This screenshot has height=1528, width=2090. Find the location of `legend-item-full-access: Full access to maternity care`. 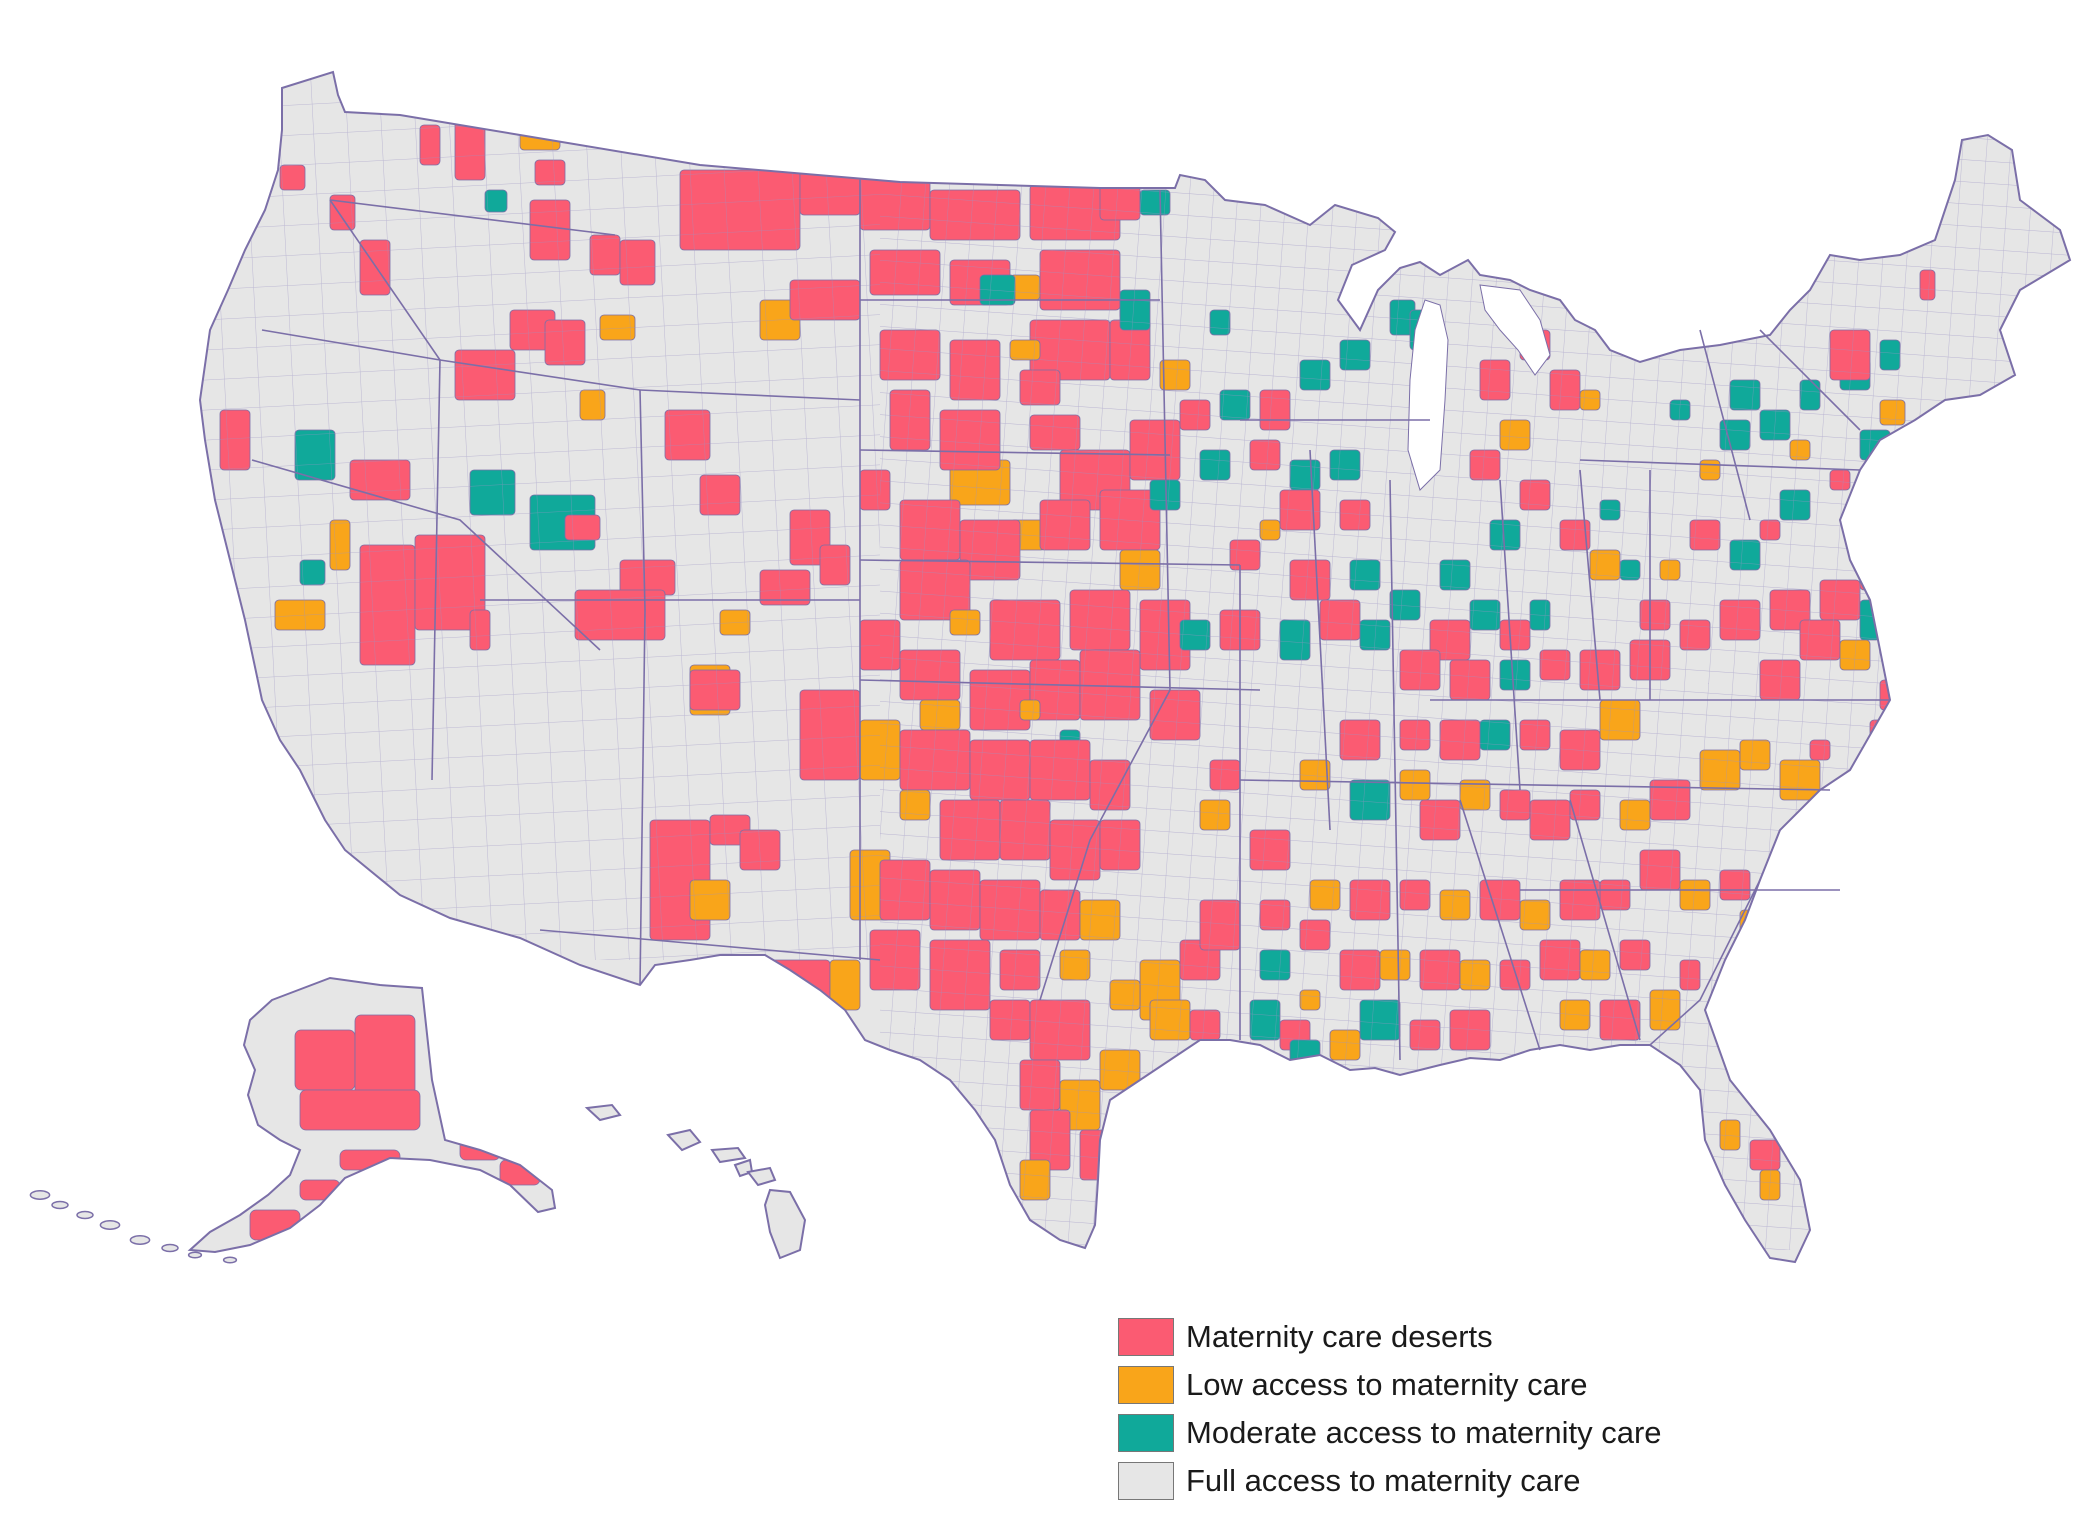

legend-item-full-access: Full access to maternity care is located at coordinates (1478, 1481).